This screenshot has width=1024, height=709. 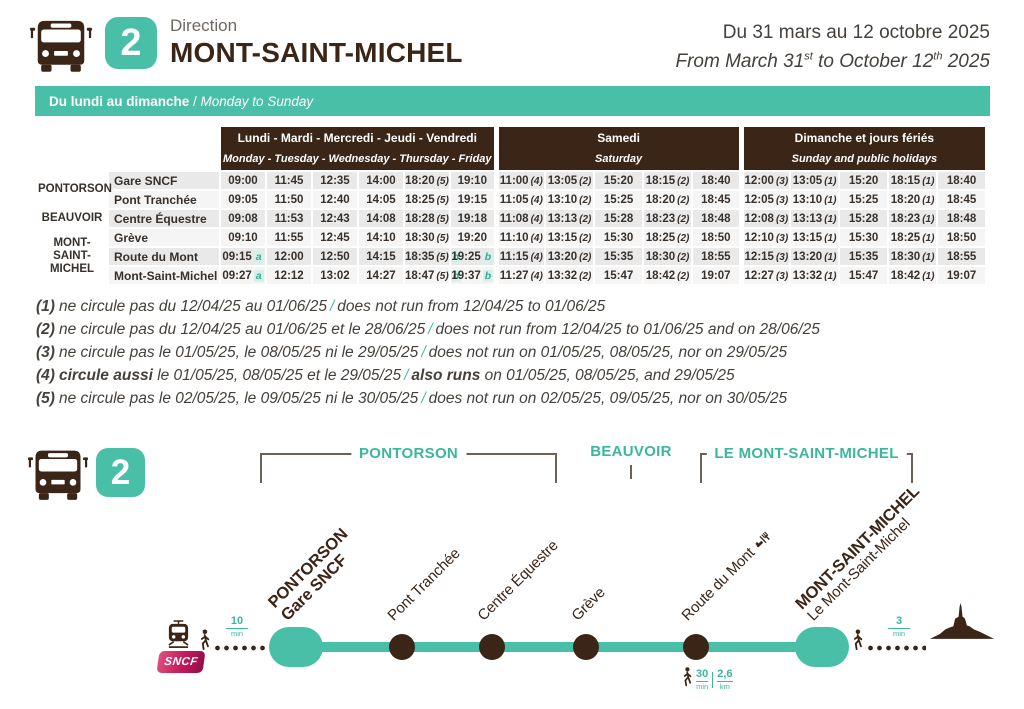 I want to click on time-cell: 18:20 (5), so click(x=427, y=180).